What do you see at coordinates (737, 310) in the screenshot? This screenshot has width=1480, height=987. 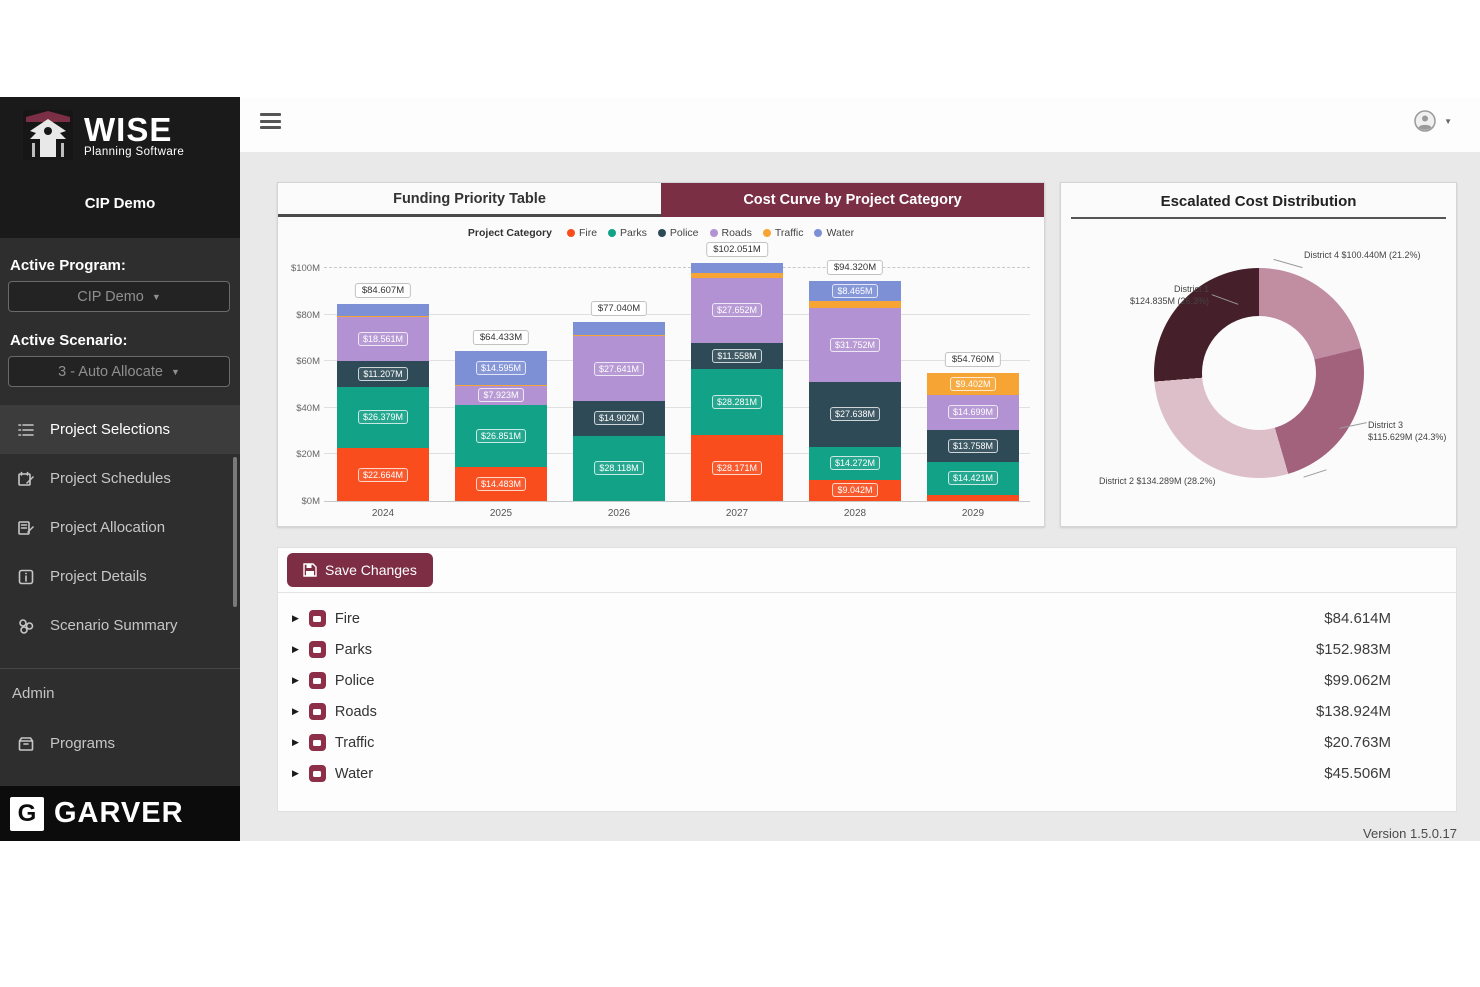 I see `bar-segment-roads: $27.652M` at bounding box center [737, 310].